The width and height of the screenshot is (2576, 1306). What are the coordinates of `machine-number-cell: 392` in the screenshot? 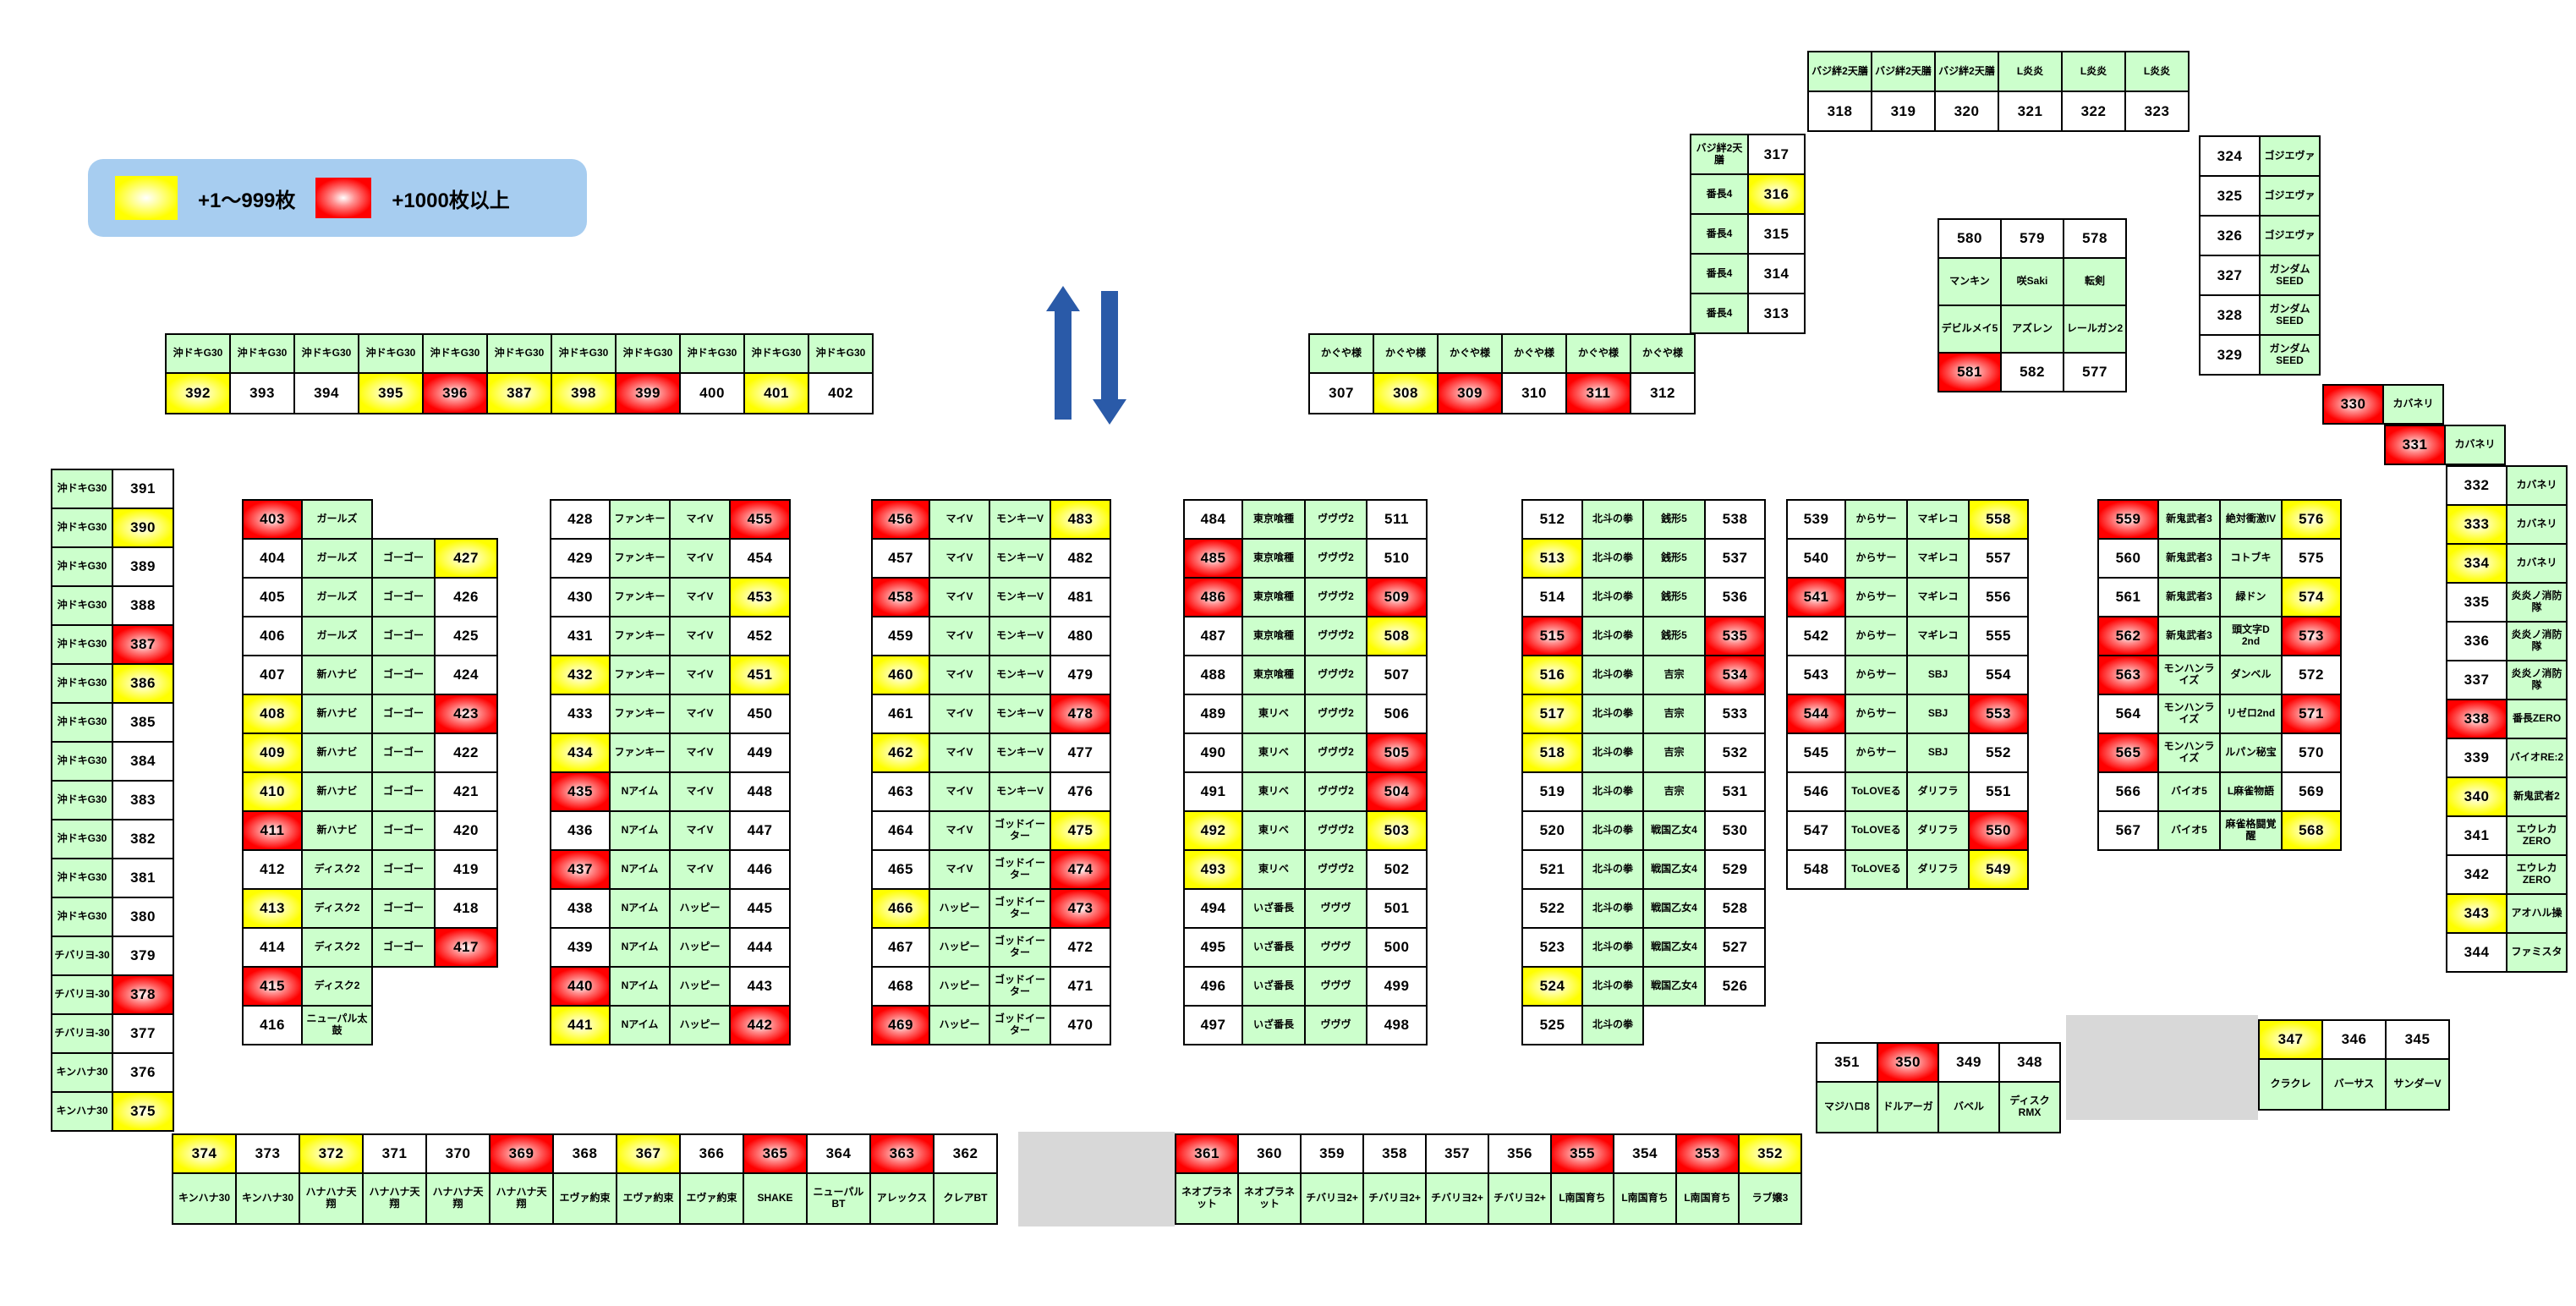 It's located at (198, 393).